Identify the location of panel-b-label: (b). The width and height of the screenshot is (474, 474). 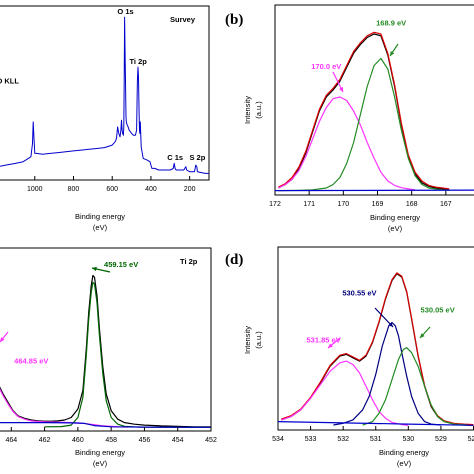
(234, 20).